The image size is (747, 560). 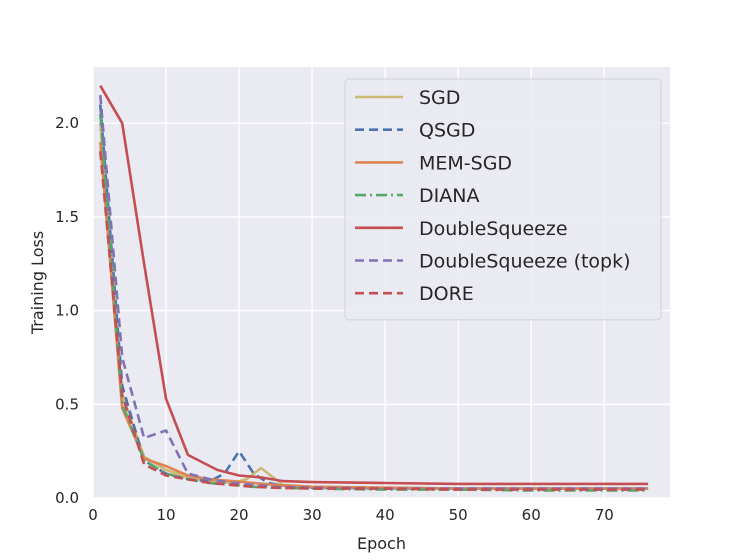 What do you see at coordinates (67, 217) in the screenshot?
I see `y-tick-label: 1.5` at bounding box center [67, 217].